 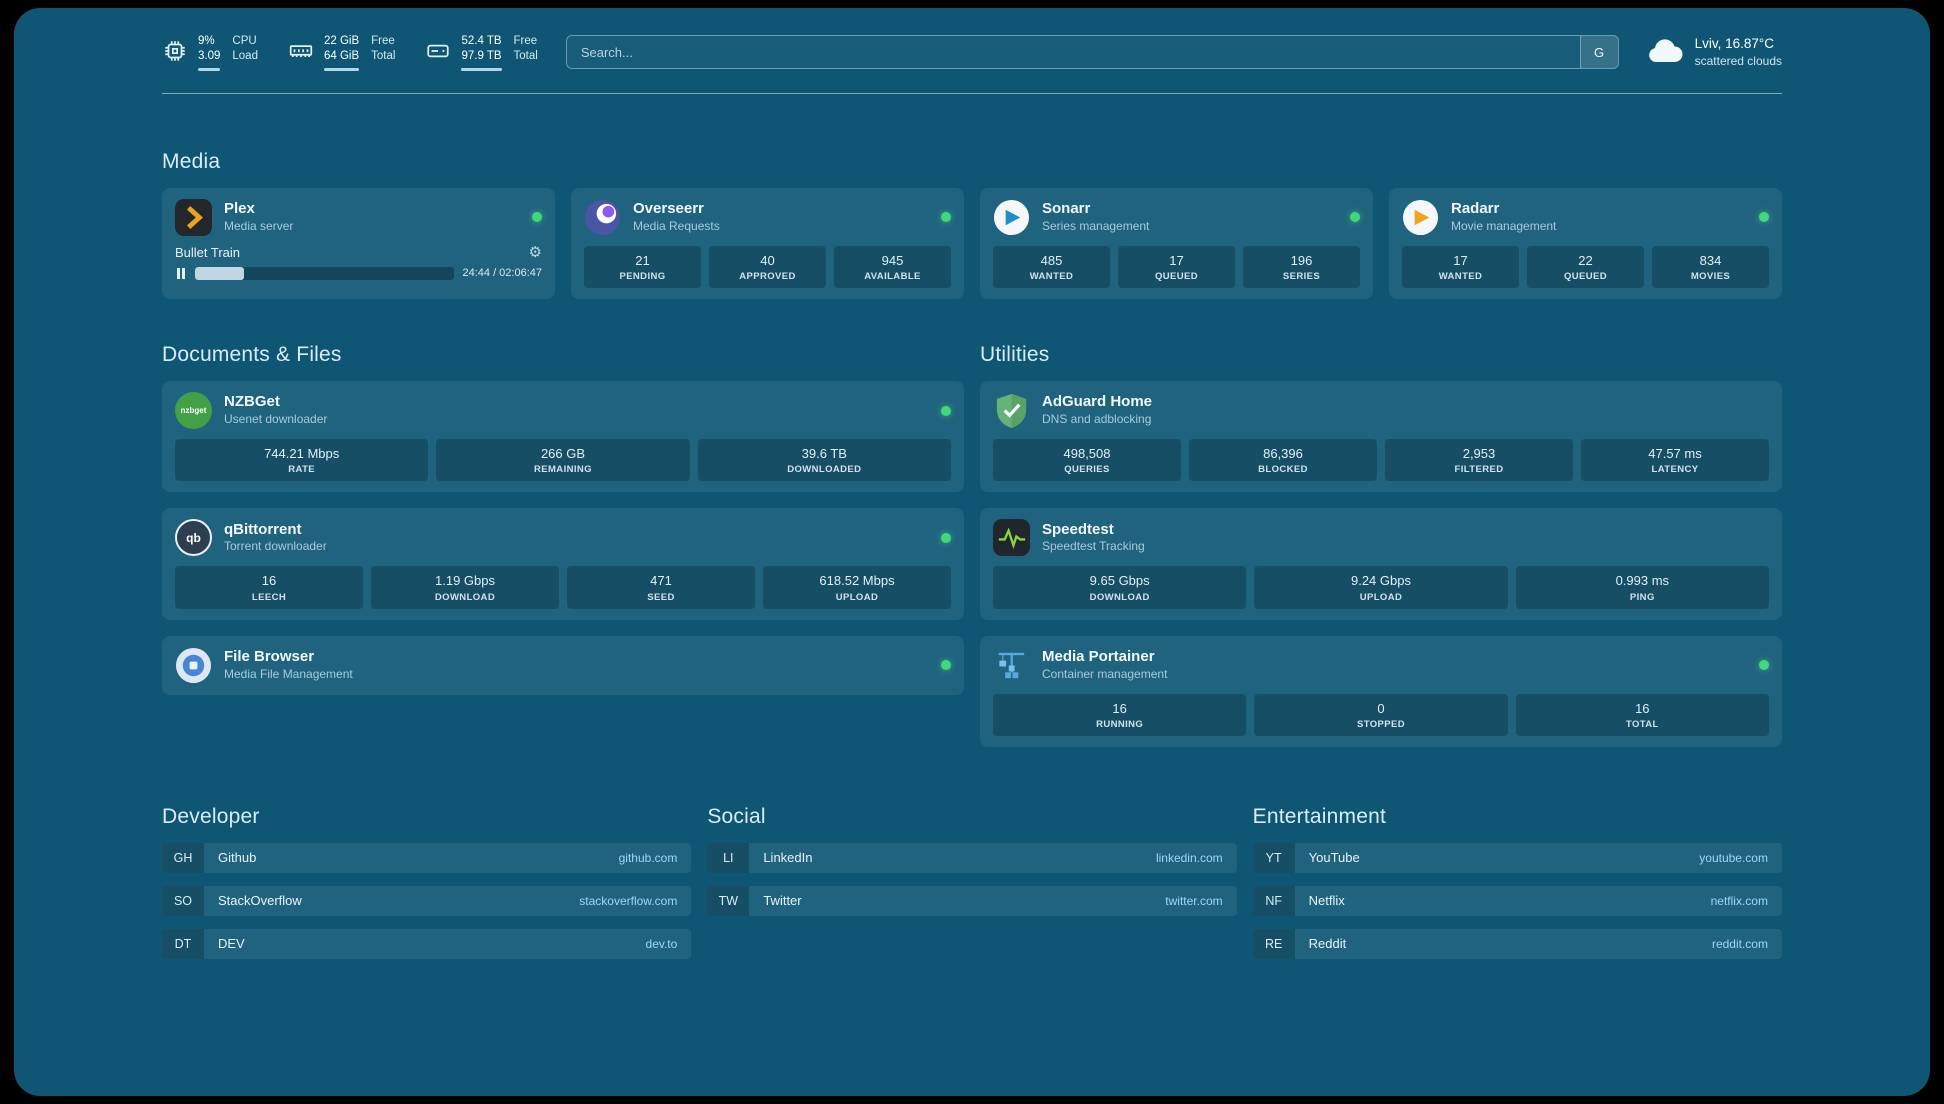 I want to click on service-link-speedtest: Speedtest Speedtest Tracking, so click(x=1381, y=538).